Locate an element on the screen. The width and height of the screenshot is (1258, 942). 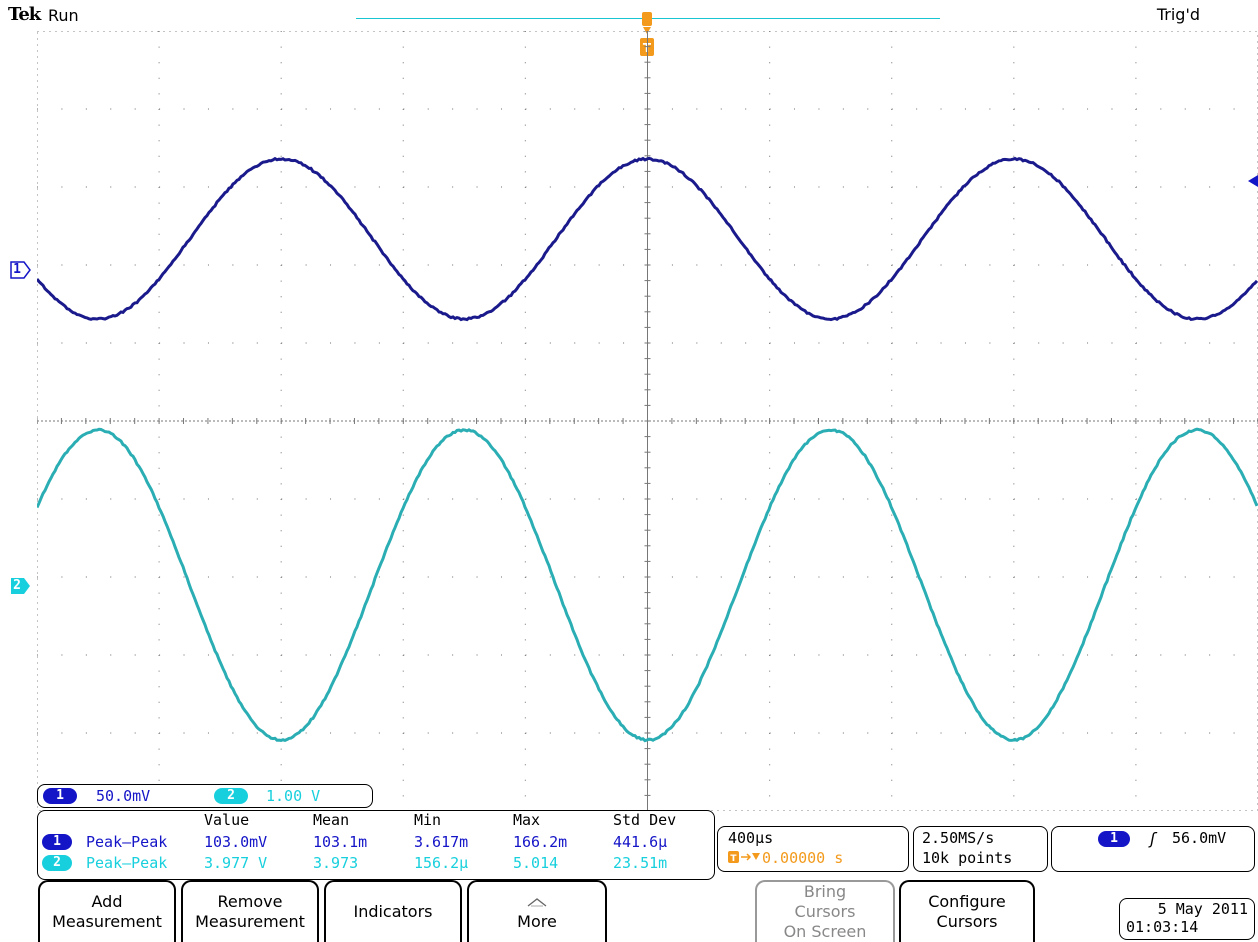
trigger-readout: 1 ʃ 56.0mV is located at coordinates (1153, 849).